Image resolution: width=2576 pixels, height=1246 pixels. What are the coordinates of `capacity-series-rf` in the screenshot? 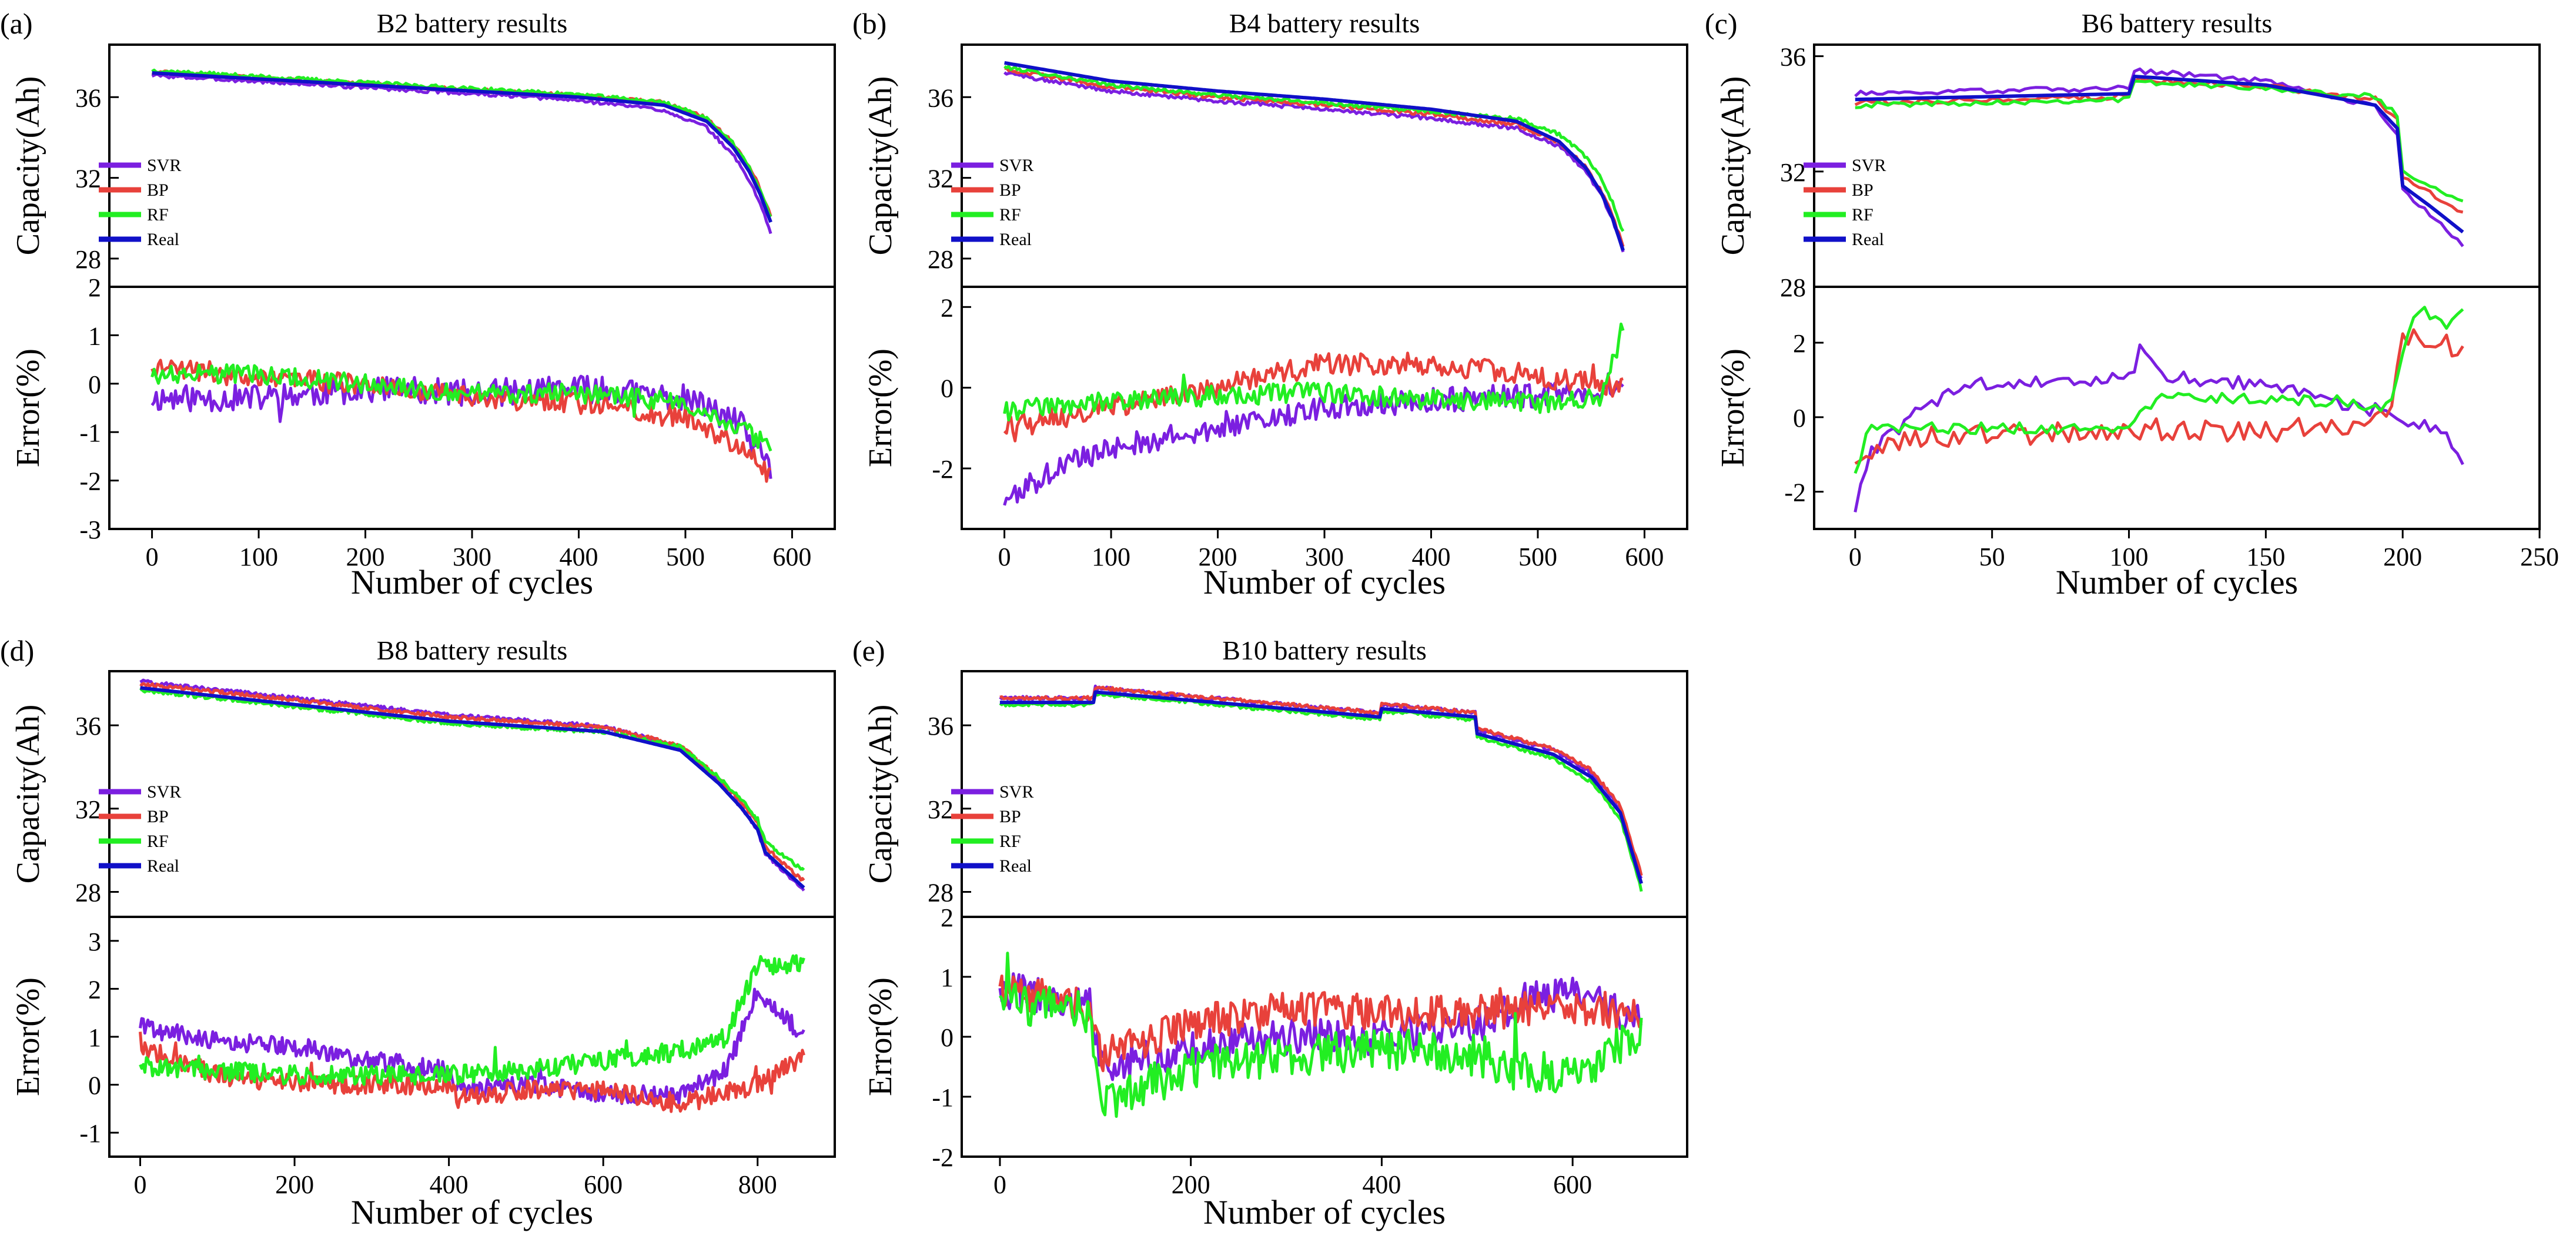 It's located at (1314, 148).